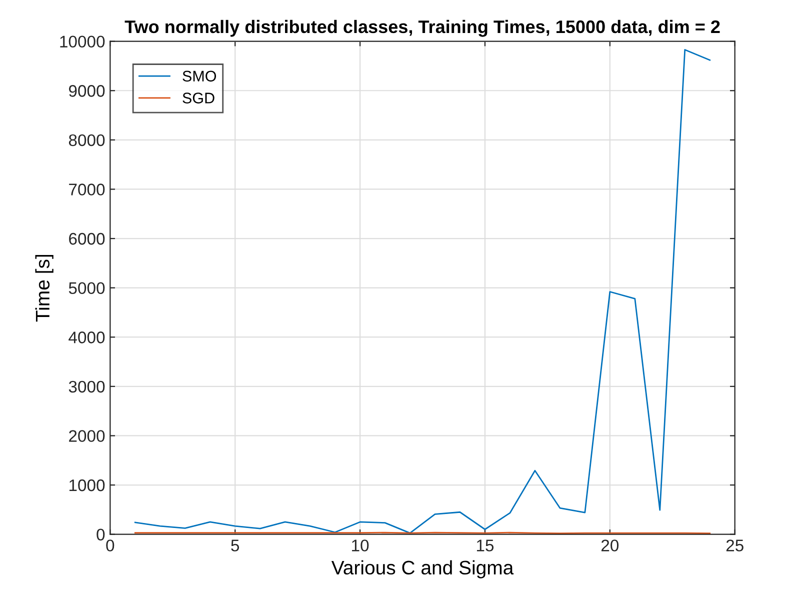 The image size is (804, 599). I want to click on x-tick-label: 25, so click(735, 546).